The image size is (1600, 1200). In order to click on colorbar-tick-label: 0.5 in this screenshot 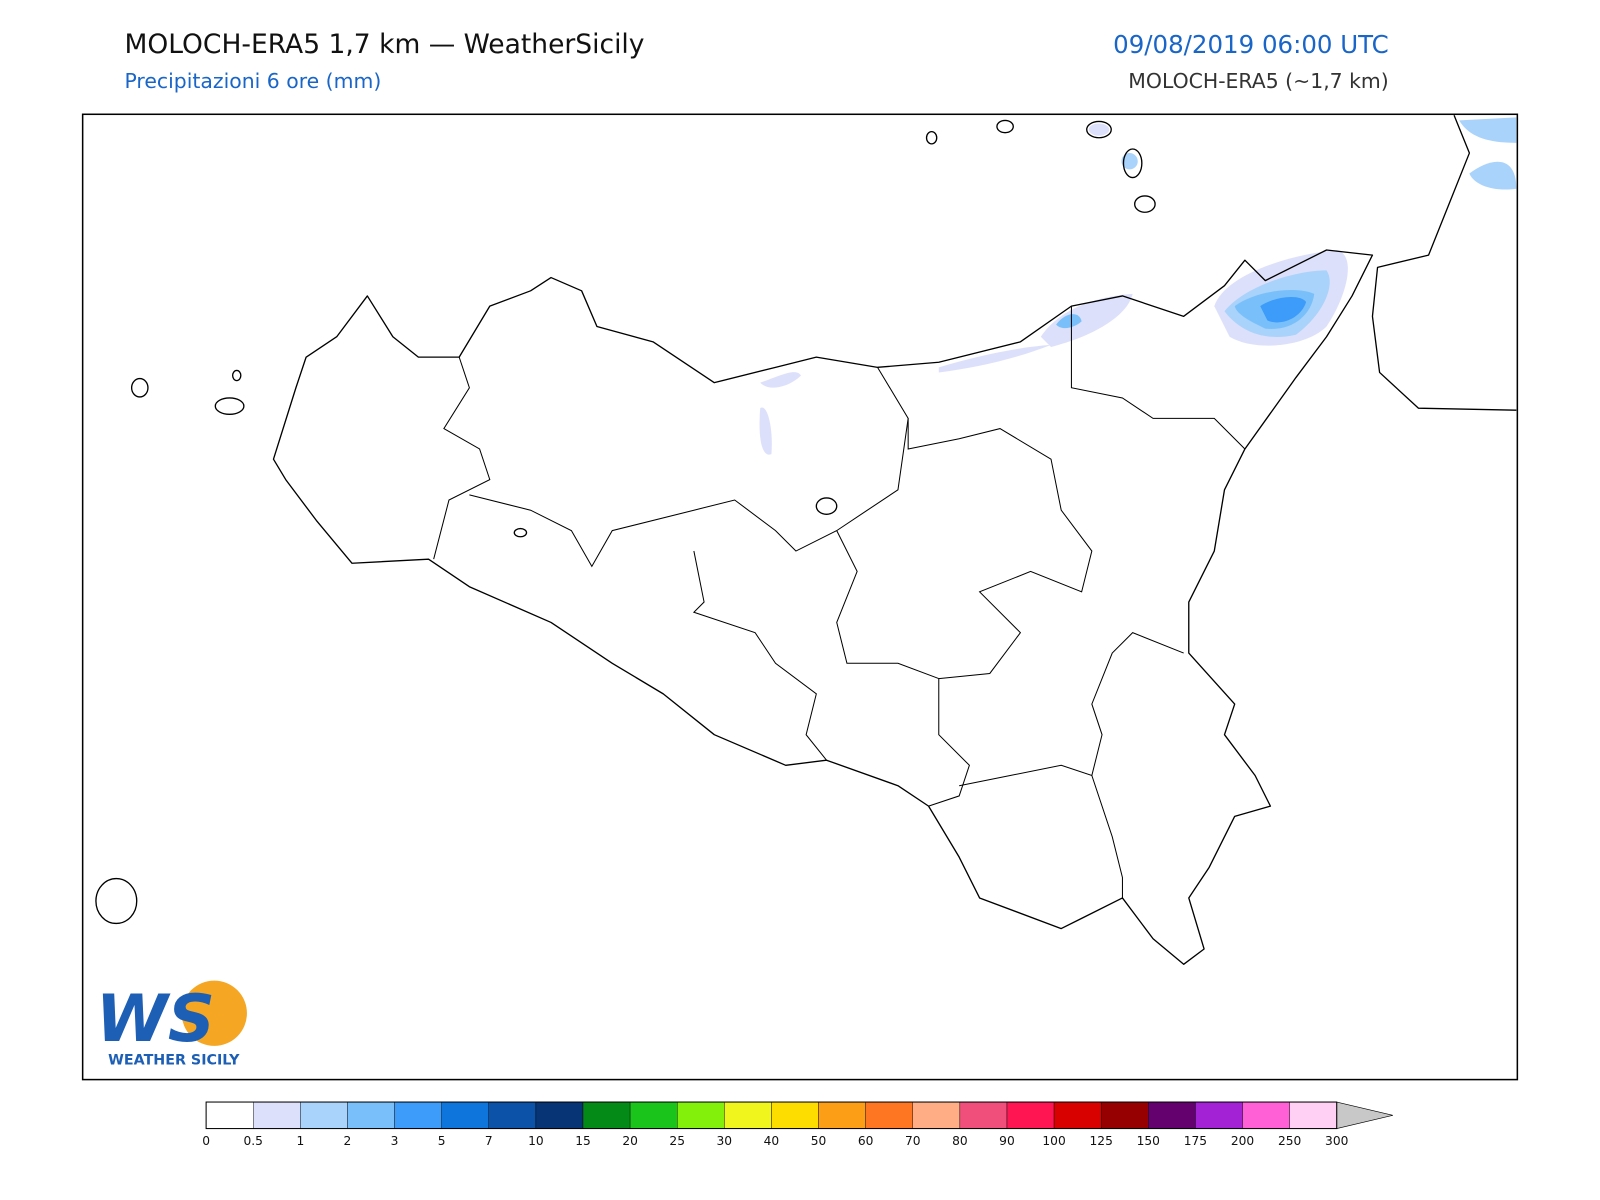, I will do `click(252, 1141)`.